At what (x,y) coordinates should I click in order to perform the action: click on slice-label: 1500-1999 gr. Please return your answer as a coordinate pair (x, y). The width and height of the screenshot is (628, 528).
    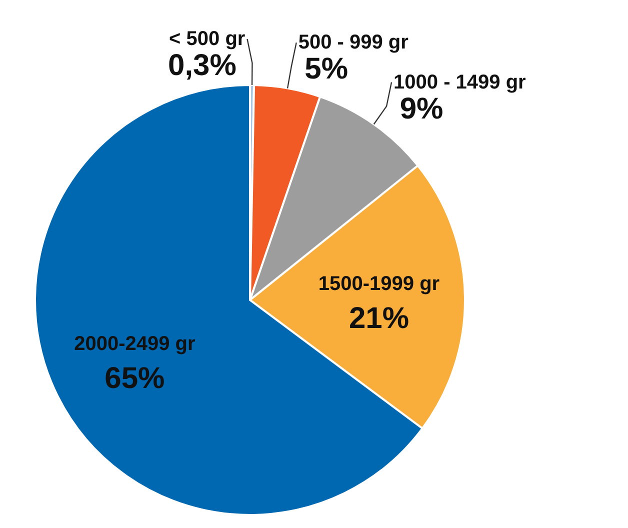
    Looking at the image, I should click on (379, 283).